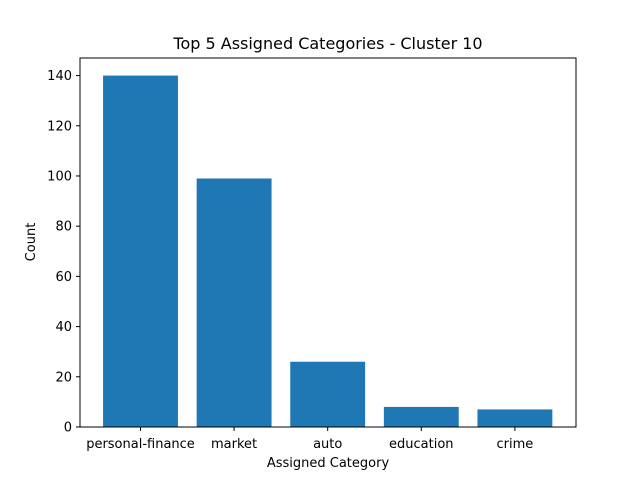  I want to click on y-tick-label: 60, so click(63, 277).